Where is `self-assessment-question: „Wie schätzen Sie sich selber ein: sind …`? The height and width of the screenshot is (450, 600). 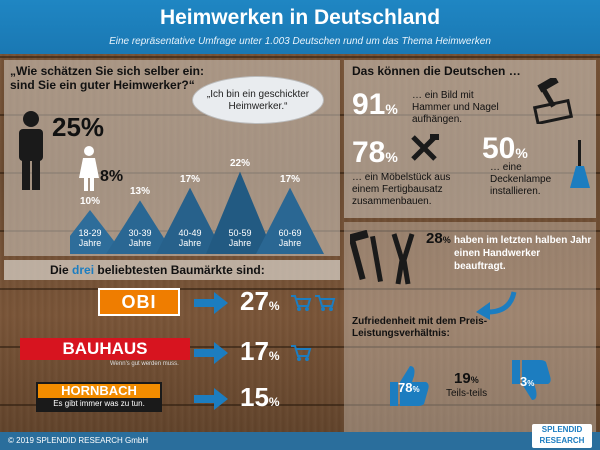
self-assessment-question: „Wie schätzen Sie sich selber ein: sind … is located at coordinates (107, 78).